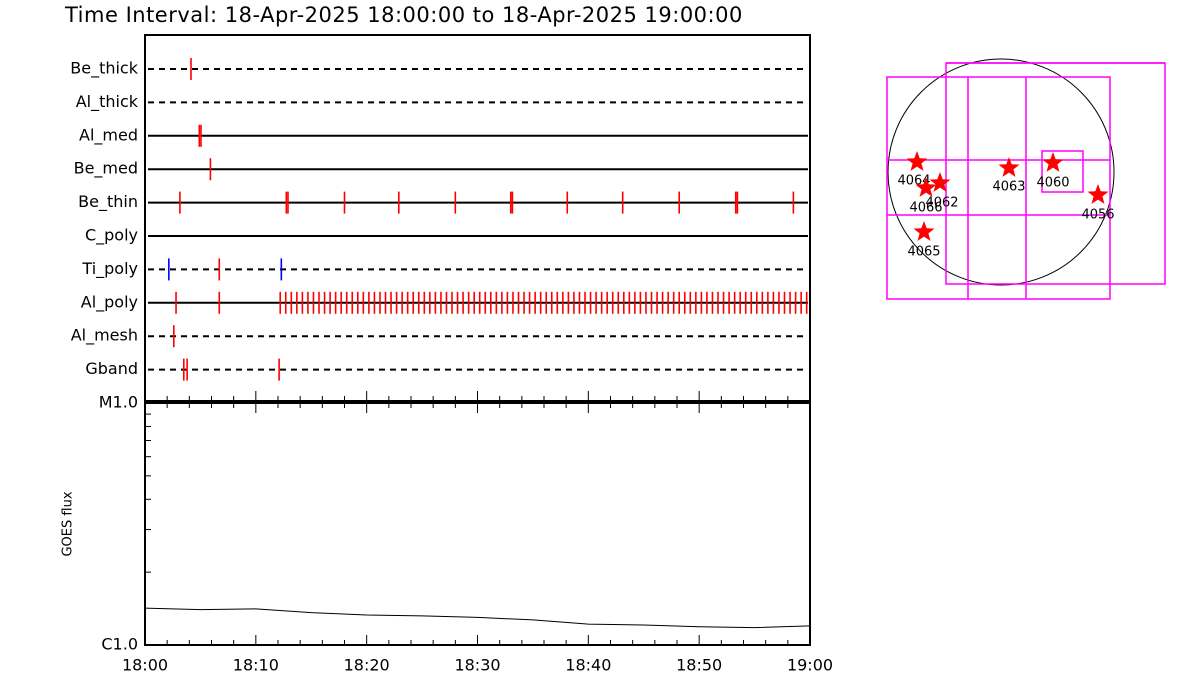  I want to click on region-label: 4063, so click(1008, 187).